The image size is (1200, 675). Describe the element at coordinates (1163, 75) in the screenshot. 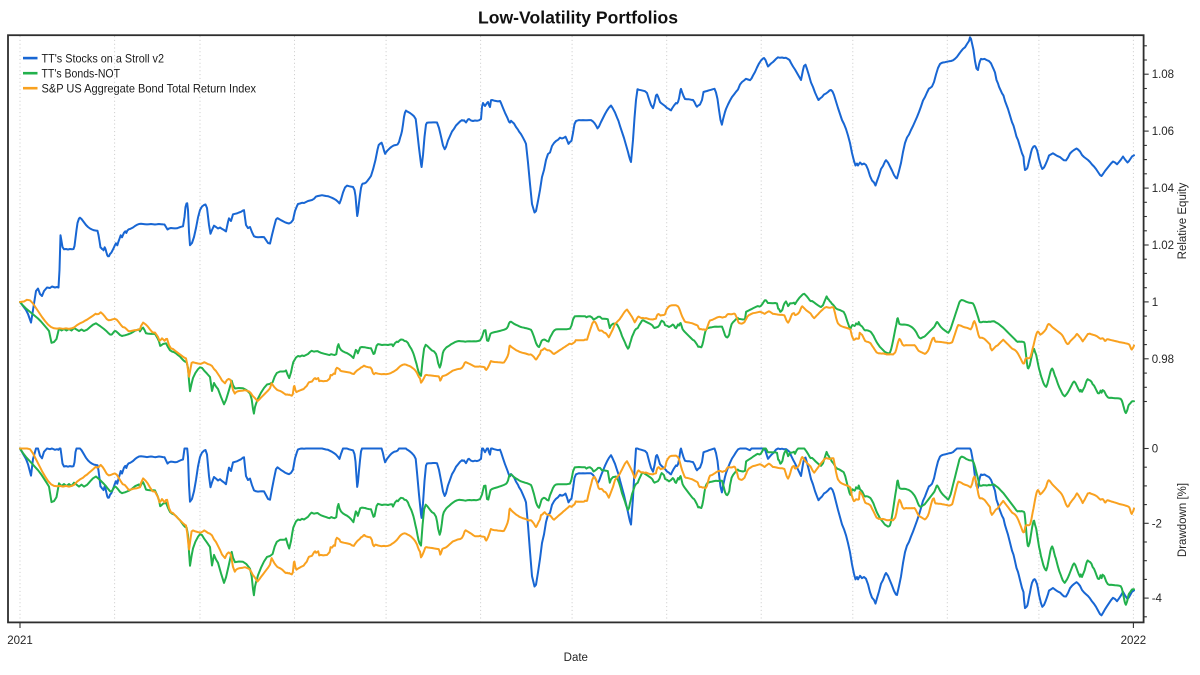

I see `svg-text: 1.08` at that location.